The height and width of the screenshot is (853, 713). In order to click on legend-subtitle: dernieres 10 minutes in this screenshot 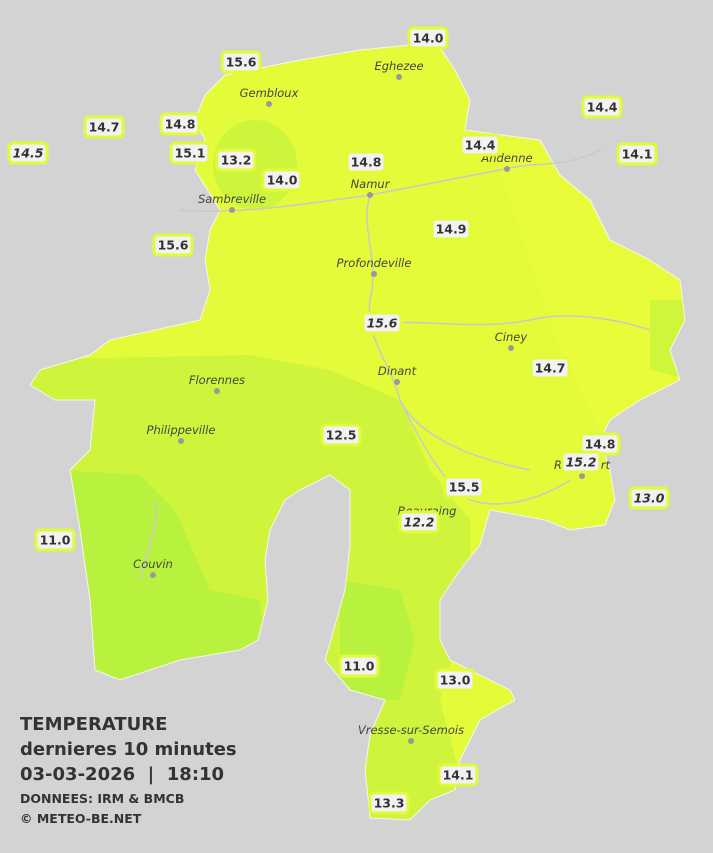, I will do `click(128, 749)`.